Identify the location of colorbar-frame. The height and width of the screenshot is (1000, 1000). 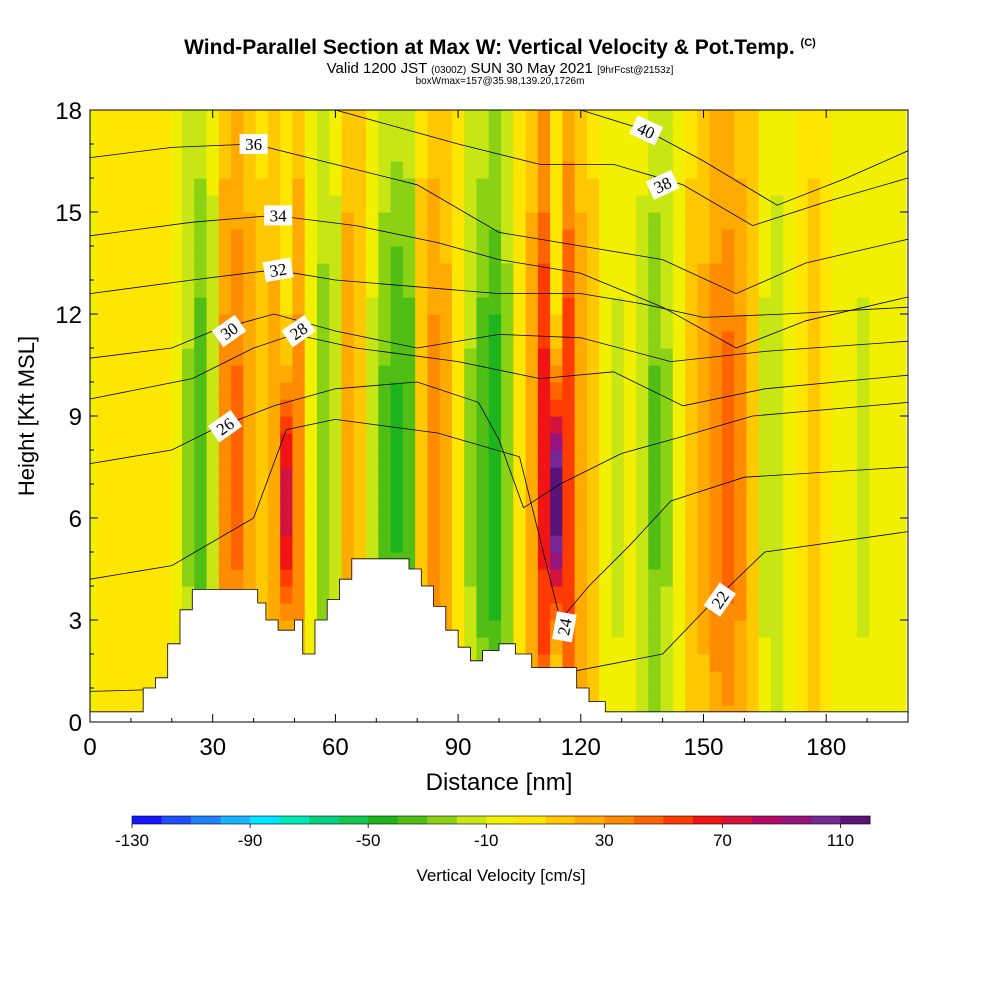
(501, 820).